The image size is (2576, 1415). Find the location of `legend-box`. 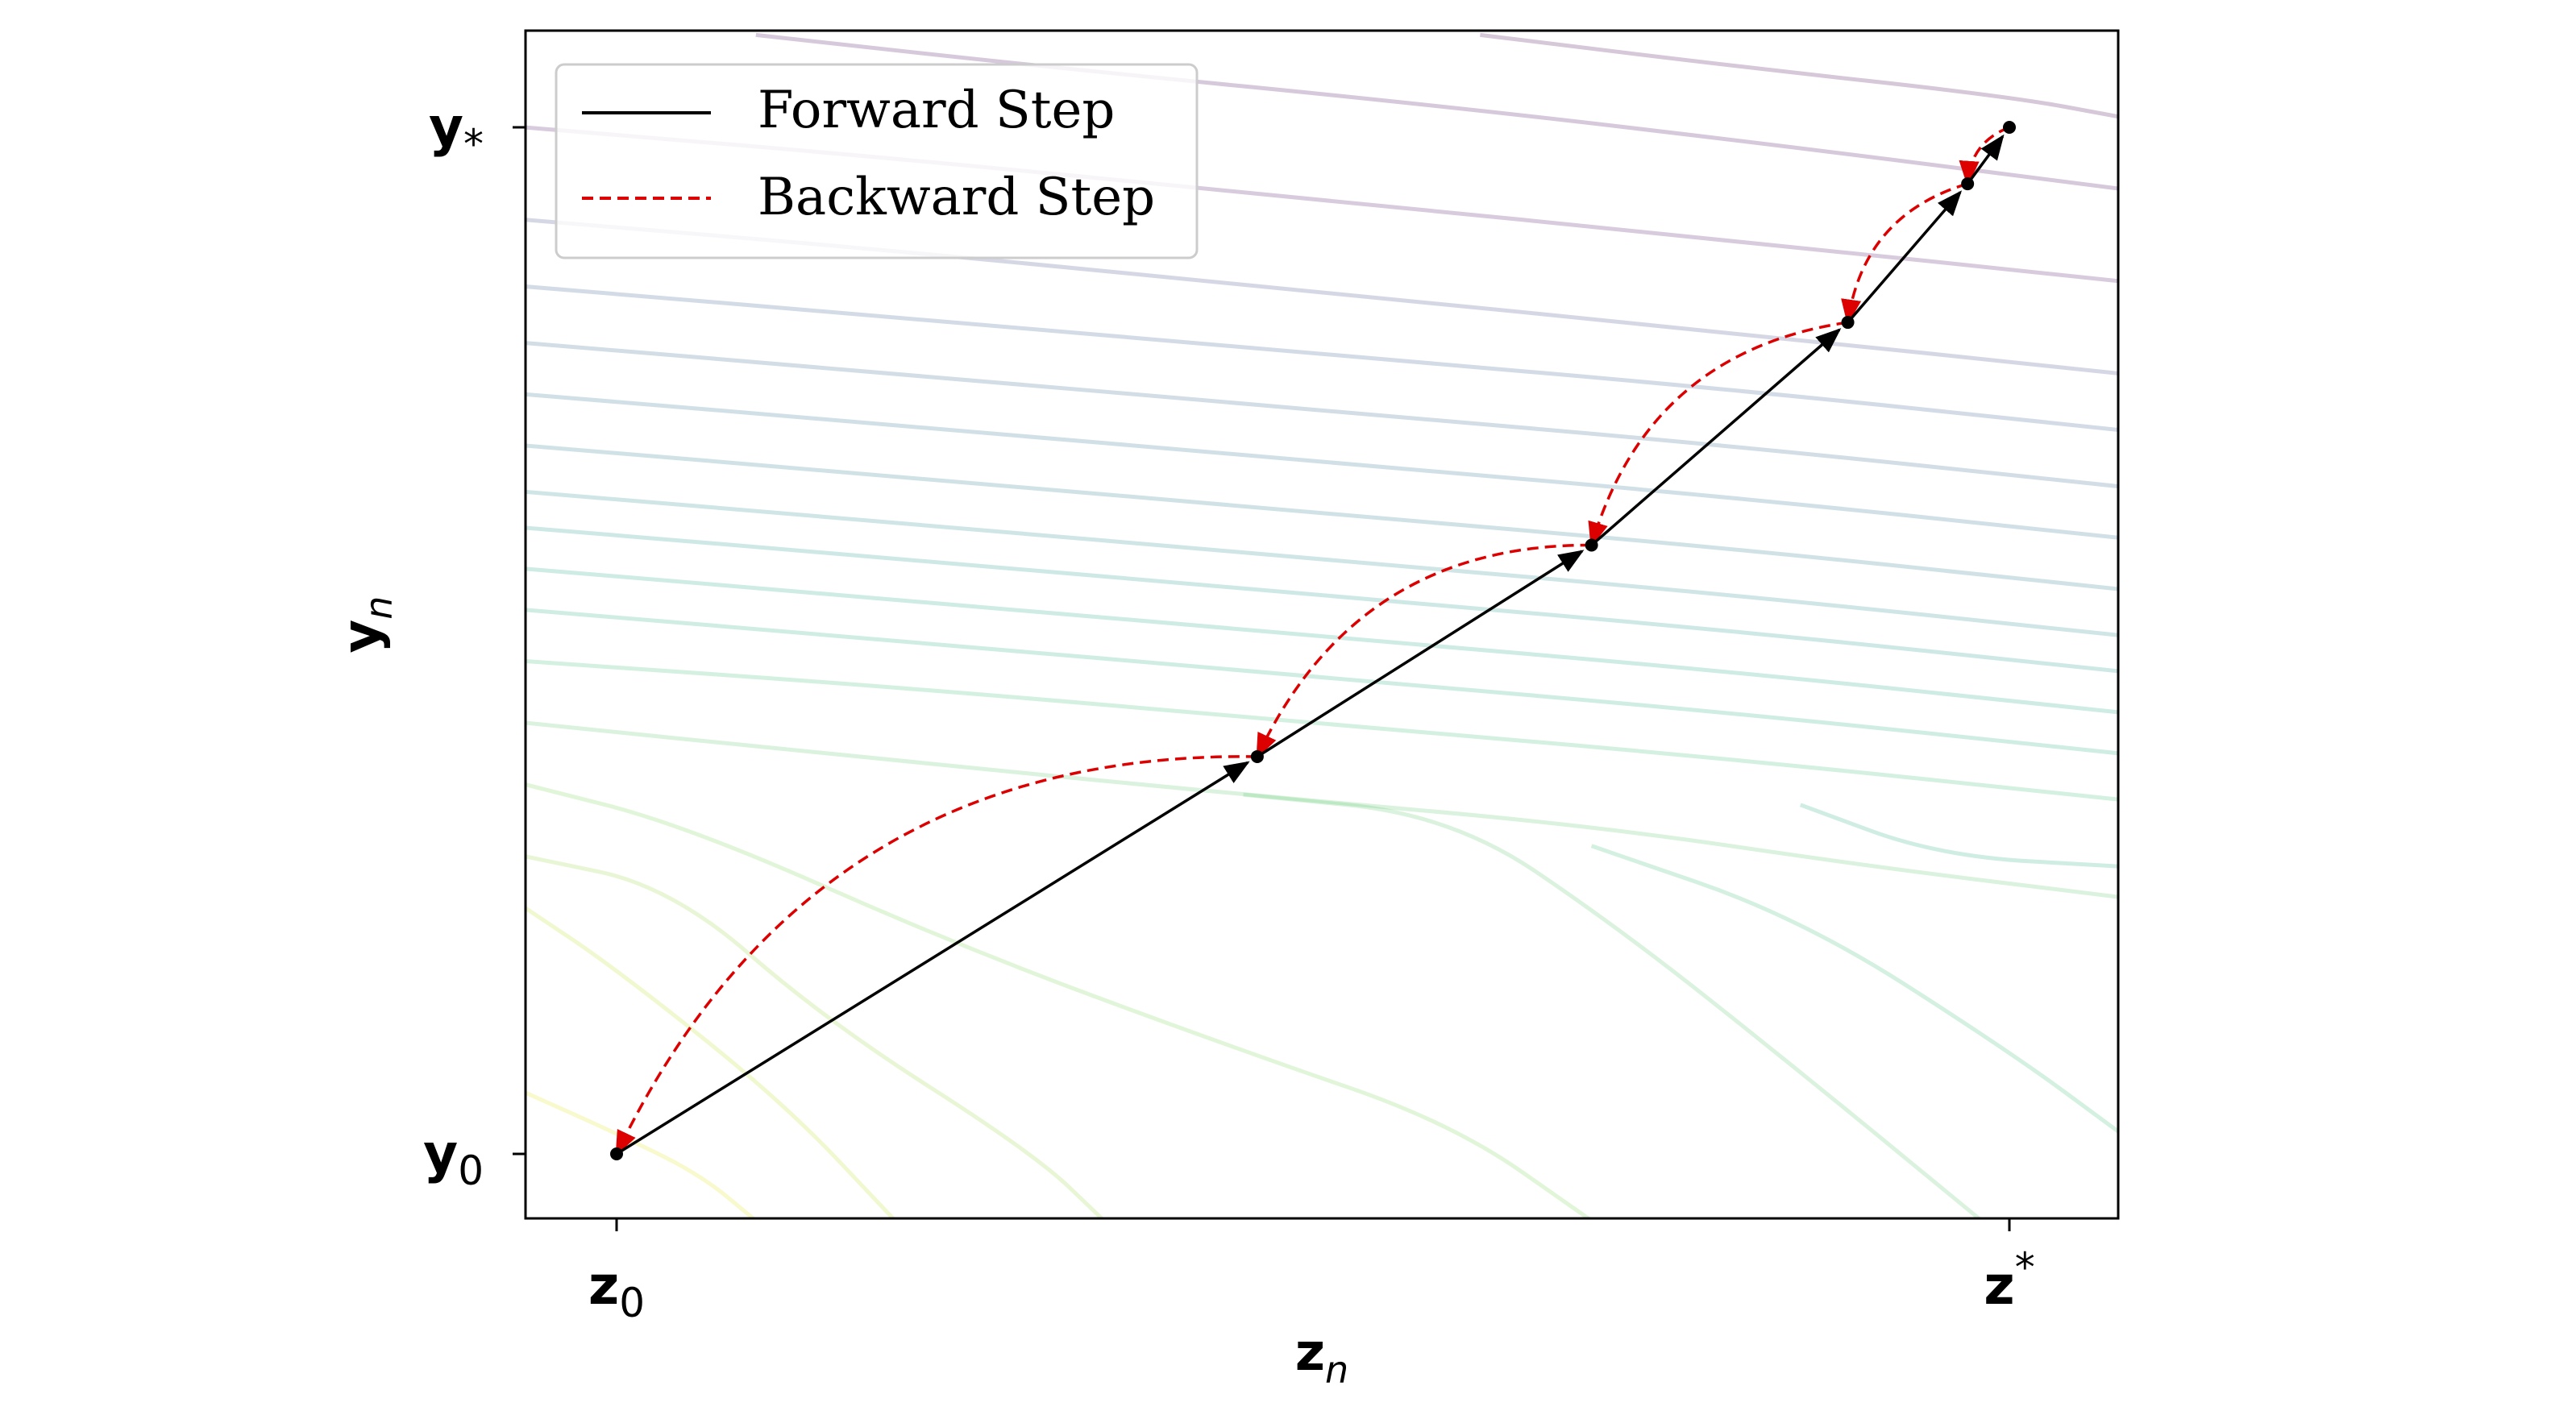

legend-box is located at coordinates (877, 161).